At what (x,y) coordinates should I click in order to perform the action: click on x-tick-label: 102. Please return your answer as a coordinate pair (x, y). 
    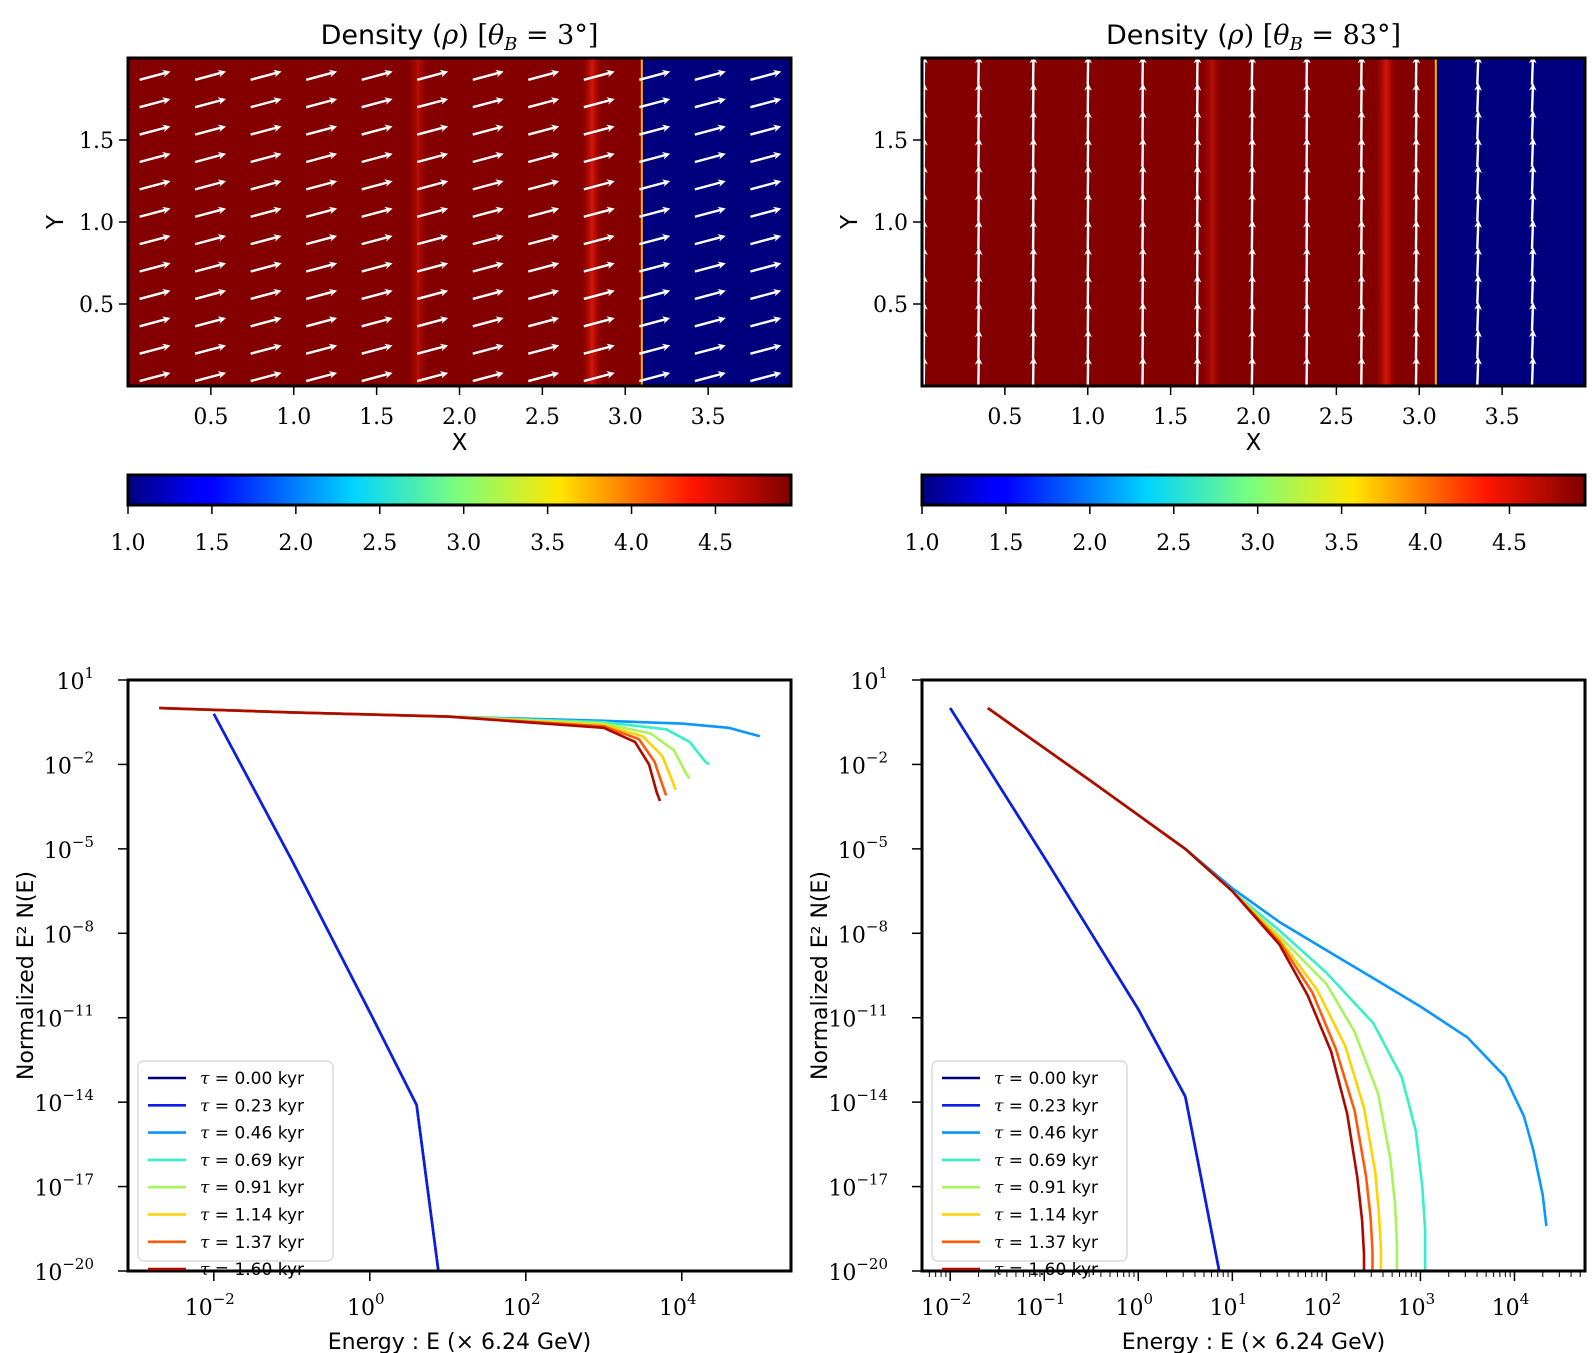
    Looking at the image, I should click on (1323, 1305).